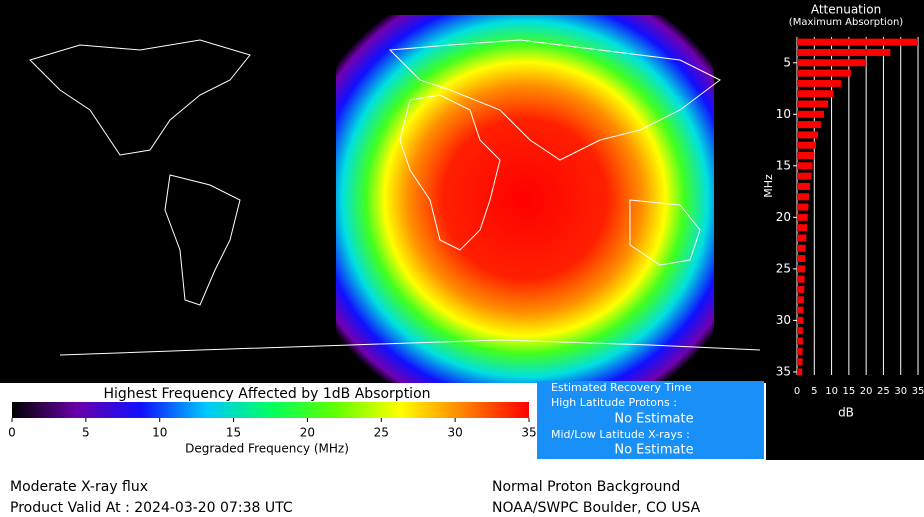 Image resolution: width=924 pixels, height=517 pixels. Describe the element at coordinates (787, 62) in the screenshot. I see `y-tick-label: 5` at that location.